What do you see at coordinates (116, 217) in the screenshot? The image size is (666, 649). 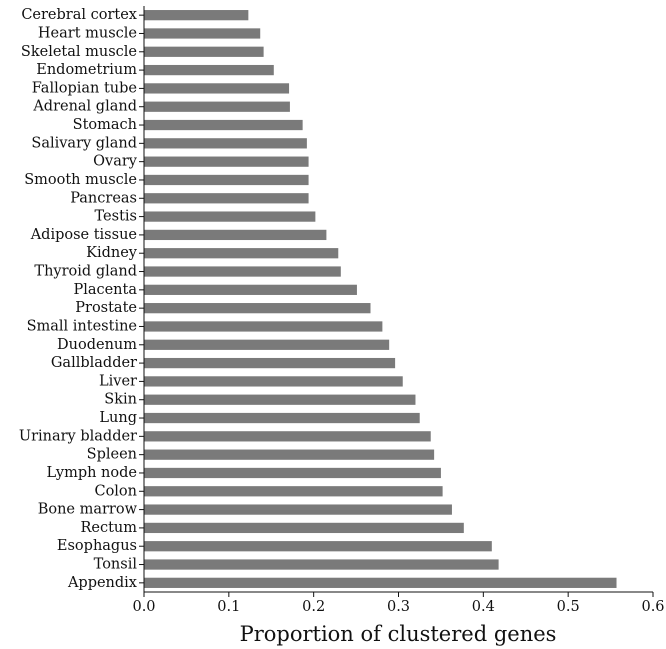 I see `category-label: Testis` at bounding box center [116, 217].